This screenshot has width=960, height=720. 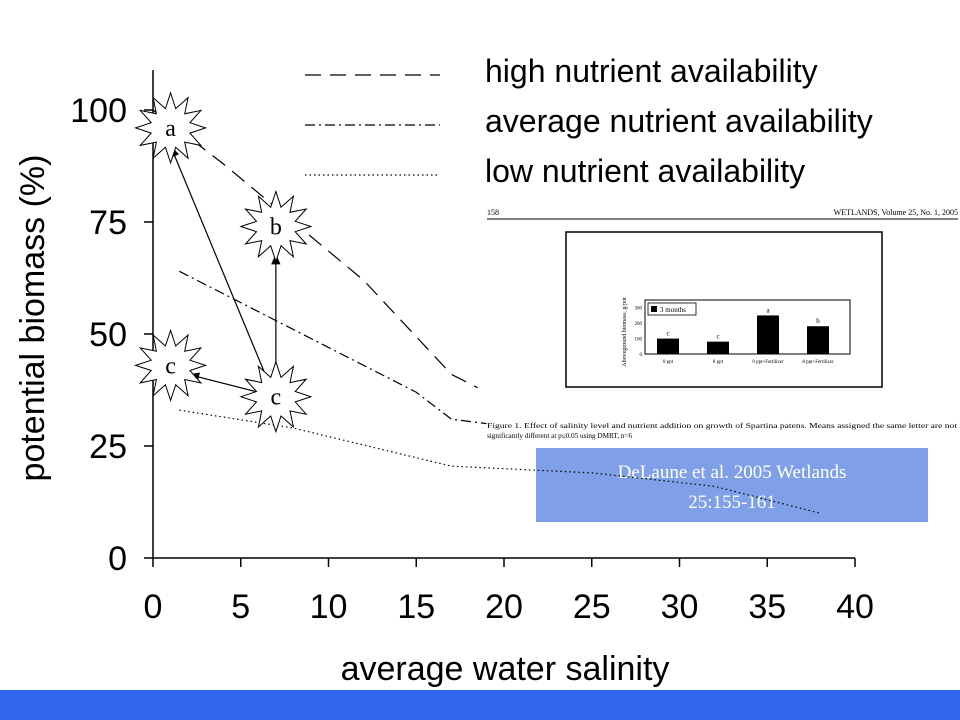 I want to click on inset-chart-frame, so click(x=724, y=309).